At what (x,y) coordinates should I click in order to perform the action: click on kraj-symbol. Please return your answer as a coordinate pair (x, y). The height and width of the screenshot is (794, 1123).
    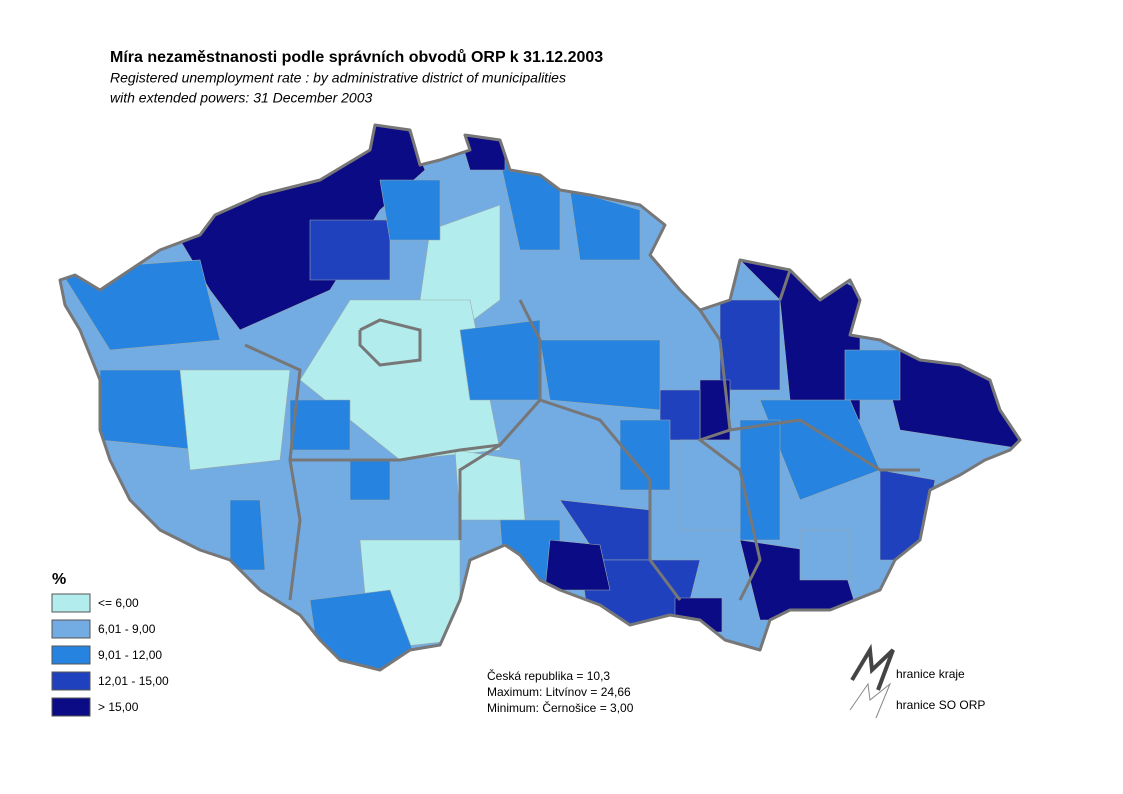
    Looking at the image, I should click on (872, 667).